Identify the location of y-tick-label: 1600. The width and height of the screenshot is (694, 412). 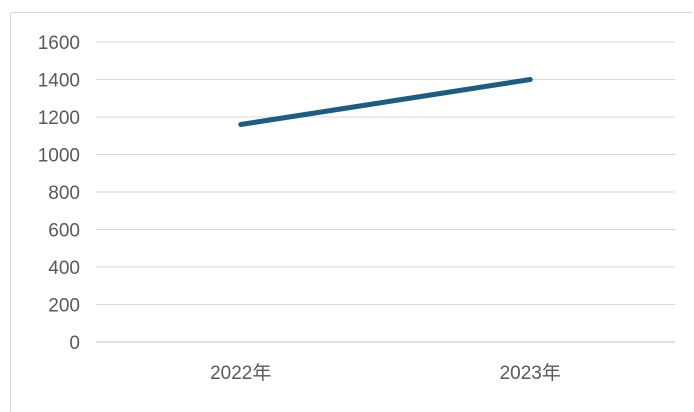
(59, 43).